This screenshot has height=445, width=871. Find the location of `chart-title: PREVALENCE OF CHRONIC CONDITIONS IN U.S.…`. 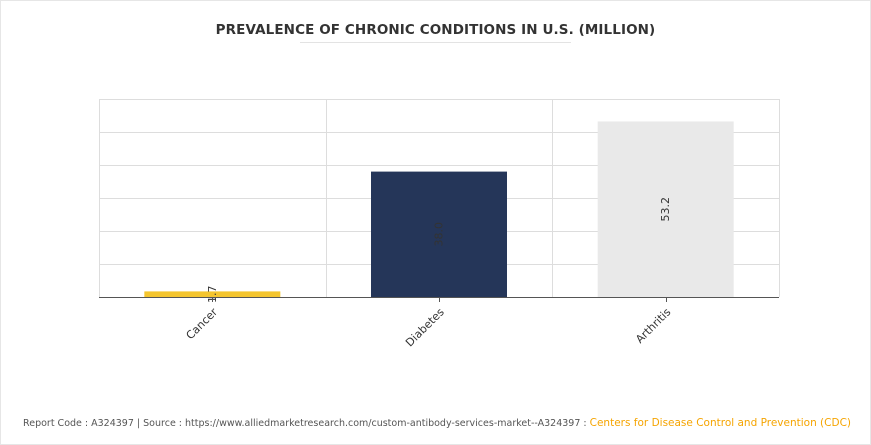

chart-title: PREVALENCE OF CHRONIC CONDITIONS IN U.S.… is located at coordinates (435, 30).